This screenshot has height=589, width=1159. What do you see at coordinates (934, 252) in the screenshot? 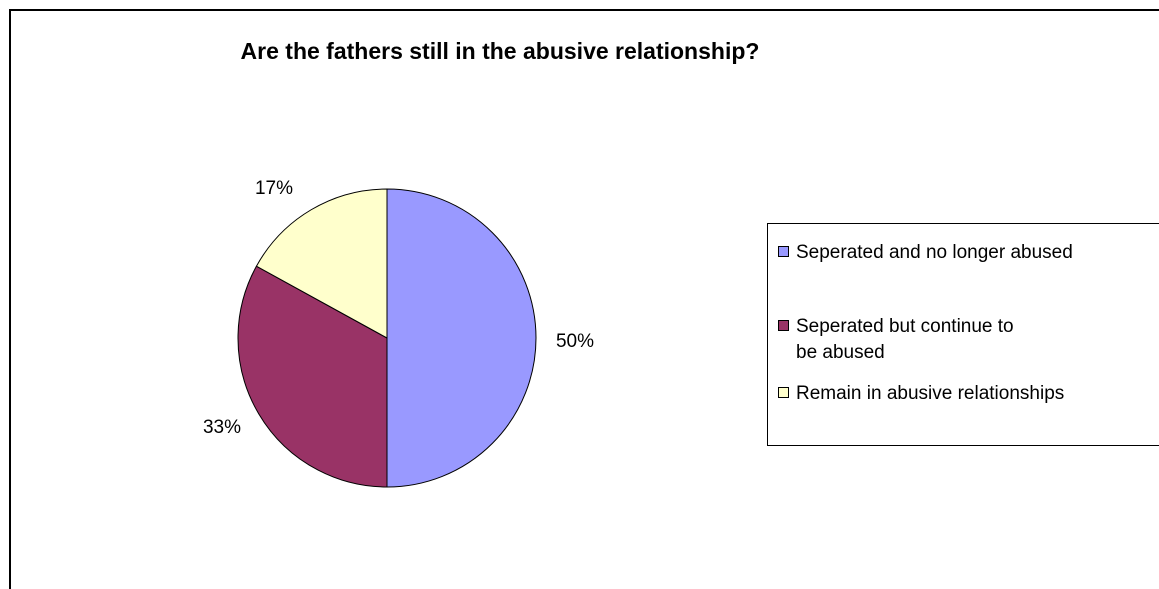
I see `legend-label-0: Seperated and no longer abused` at bounding box center [934, 252].